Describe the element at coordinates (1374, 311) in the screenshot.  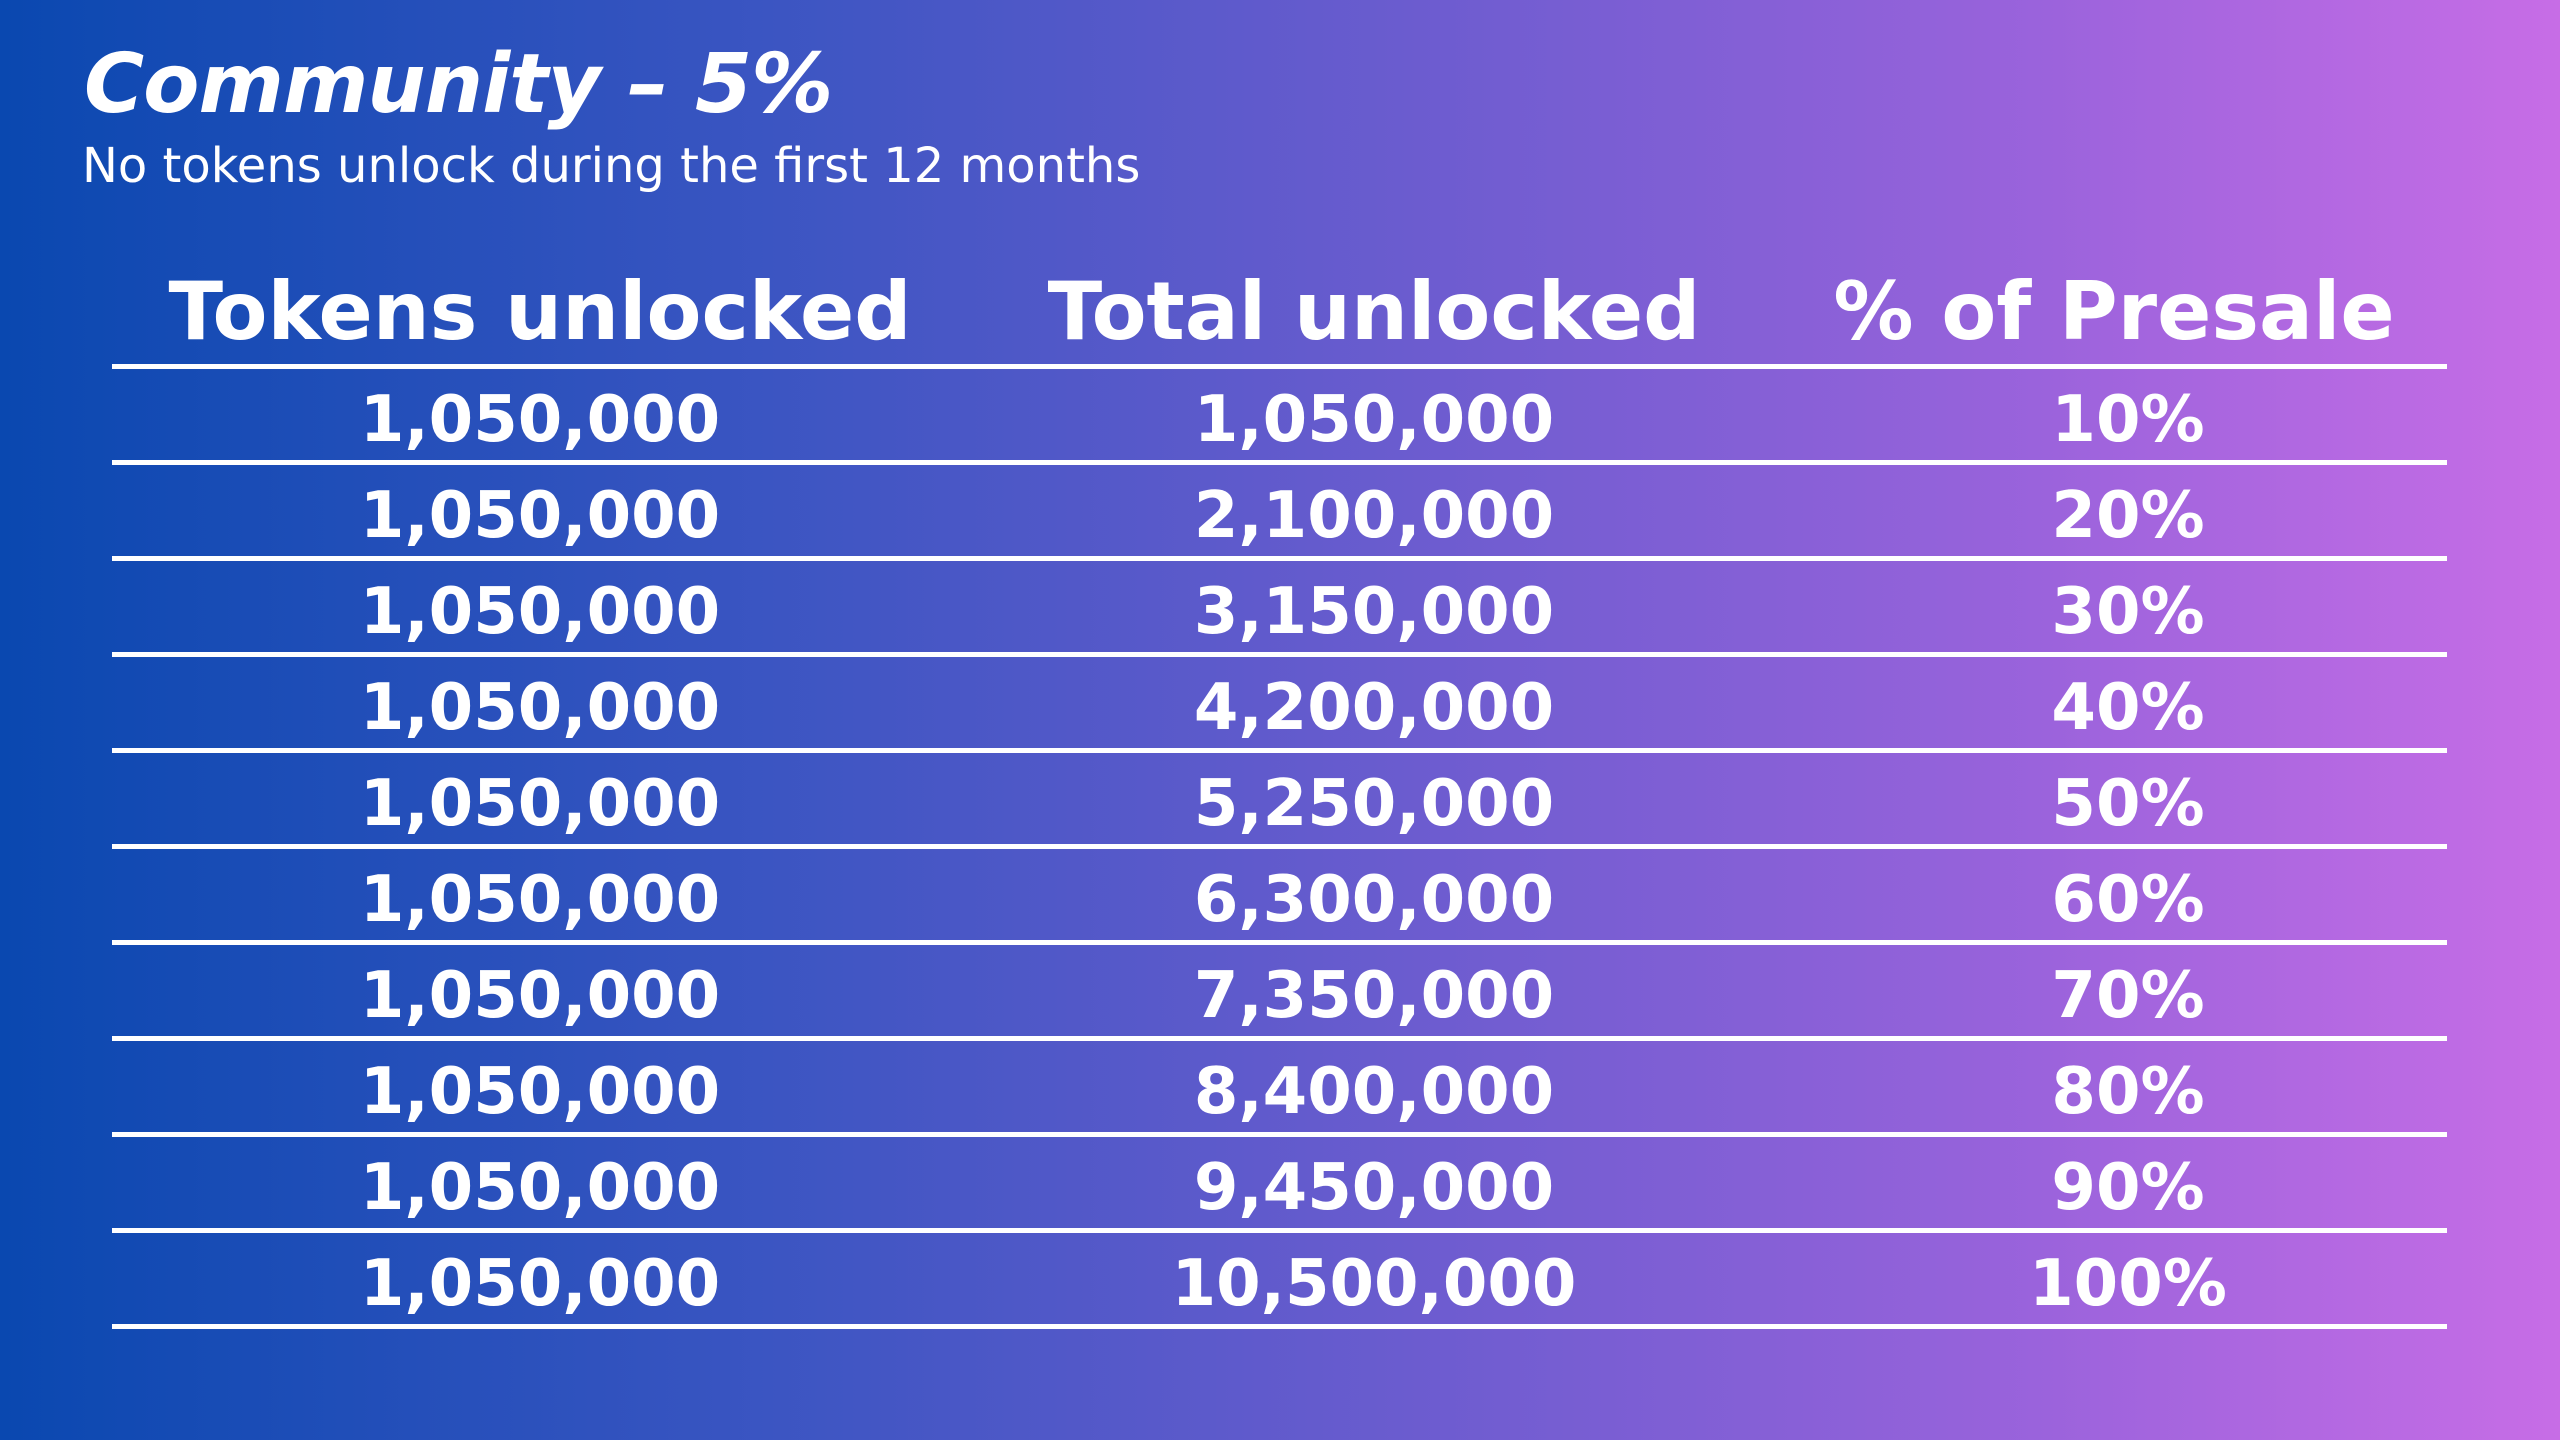
I see `header-total-unlocked: Total unlocked` at that location.